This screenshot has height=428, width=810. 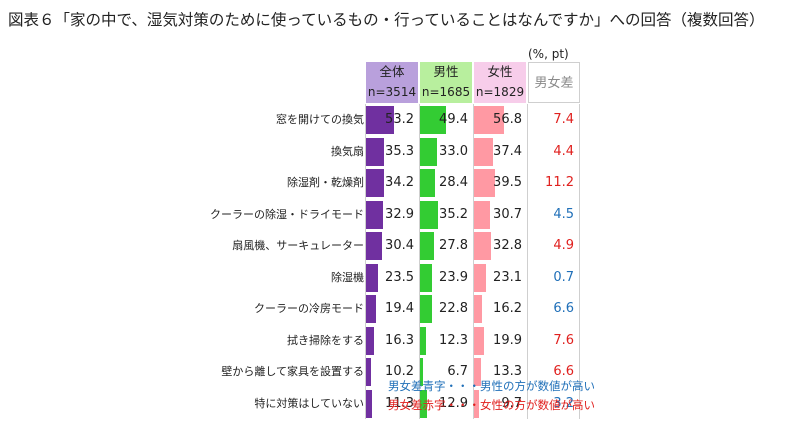 What do you see at coordinates (399, 214) in the screenshot?
I see `value-label-all: 32.9` at bounding box center [399, 214].